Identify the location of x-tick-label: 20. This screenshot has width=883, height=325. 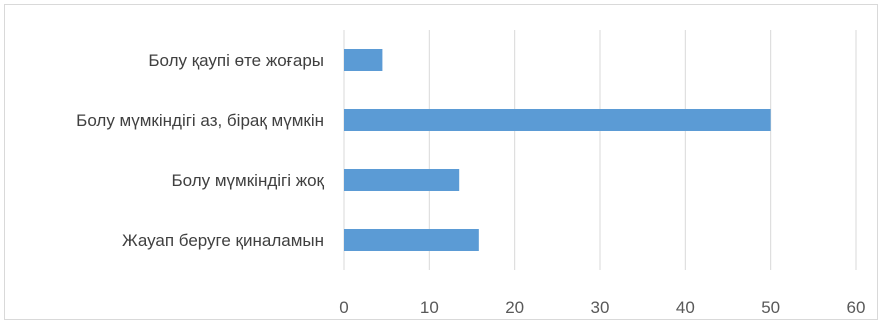
(514, 307).